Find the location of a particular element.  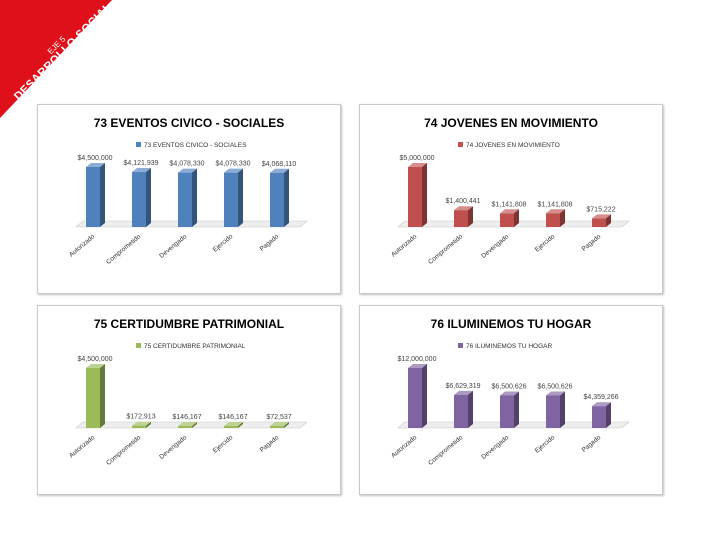

data-label: $146,167 is located at coordinates (232, 417).